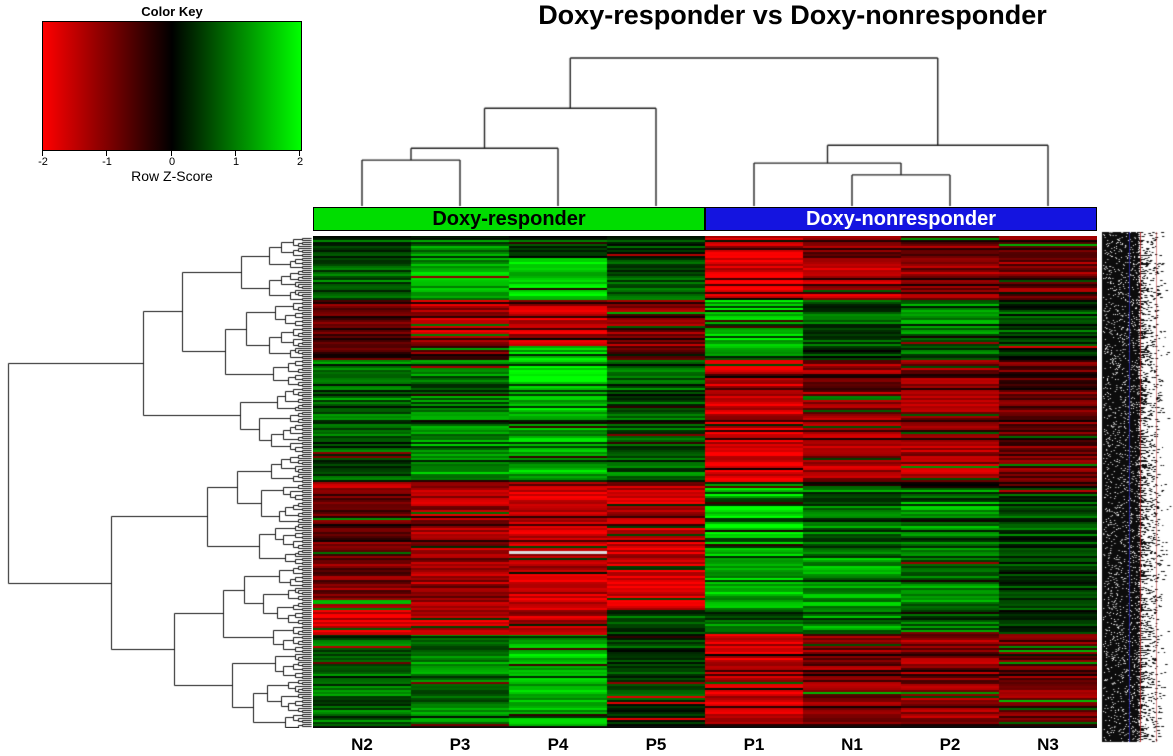 This screenshot has width=1173, height=756. What do you see at coordinates (172, 11) in the screenshot?
I see `color-key-title: Color Key` at bounding box center [172, 11].